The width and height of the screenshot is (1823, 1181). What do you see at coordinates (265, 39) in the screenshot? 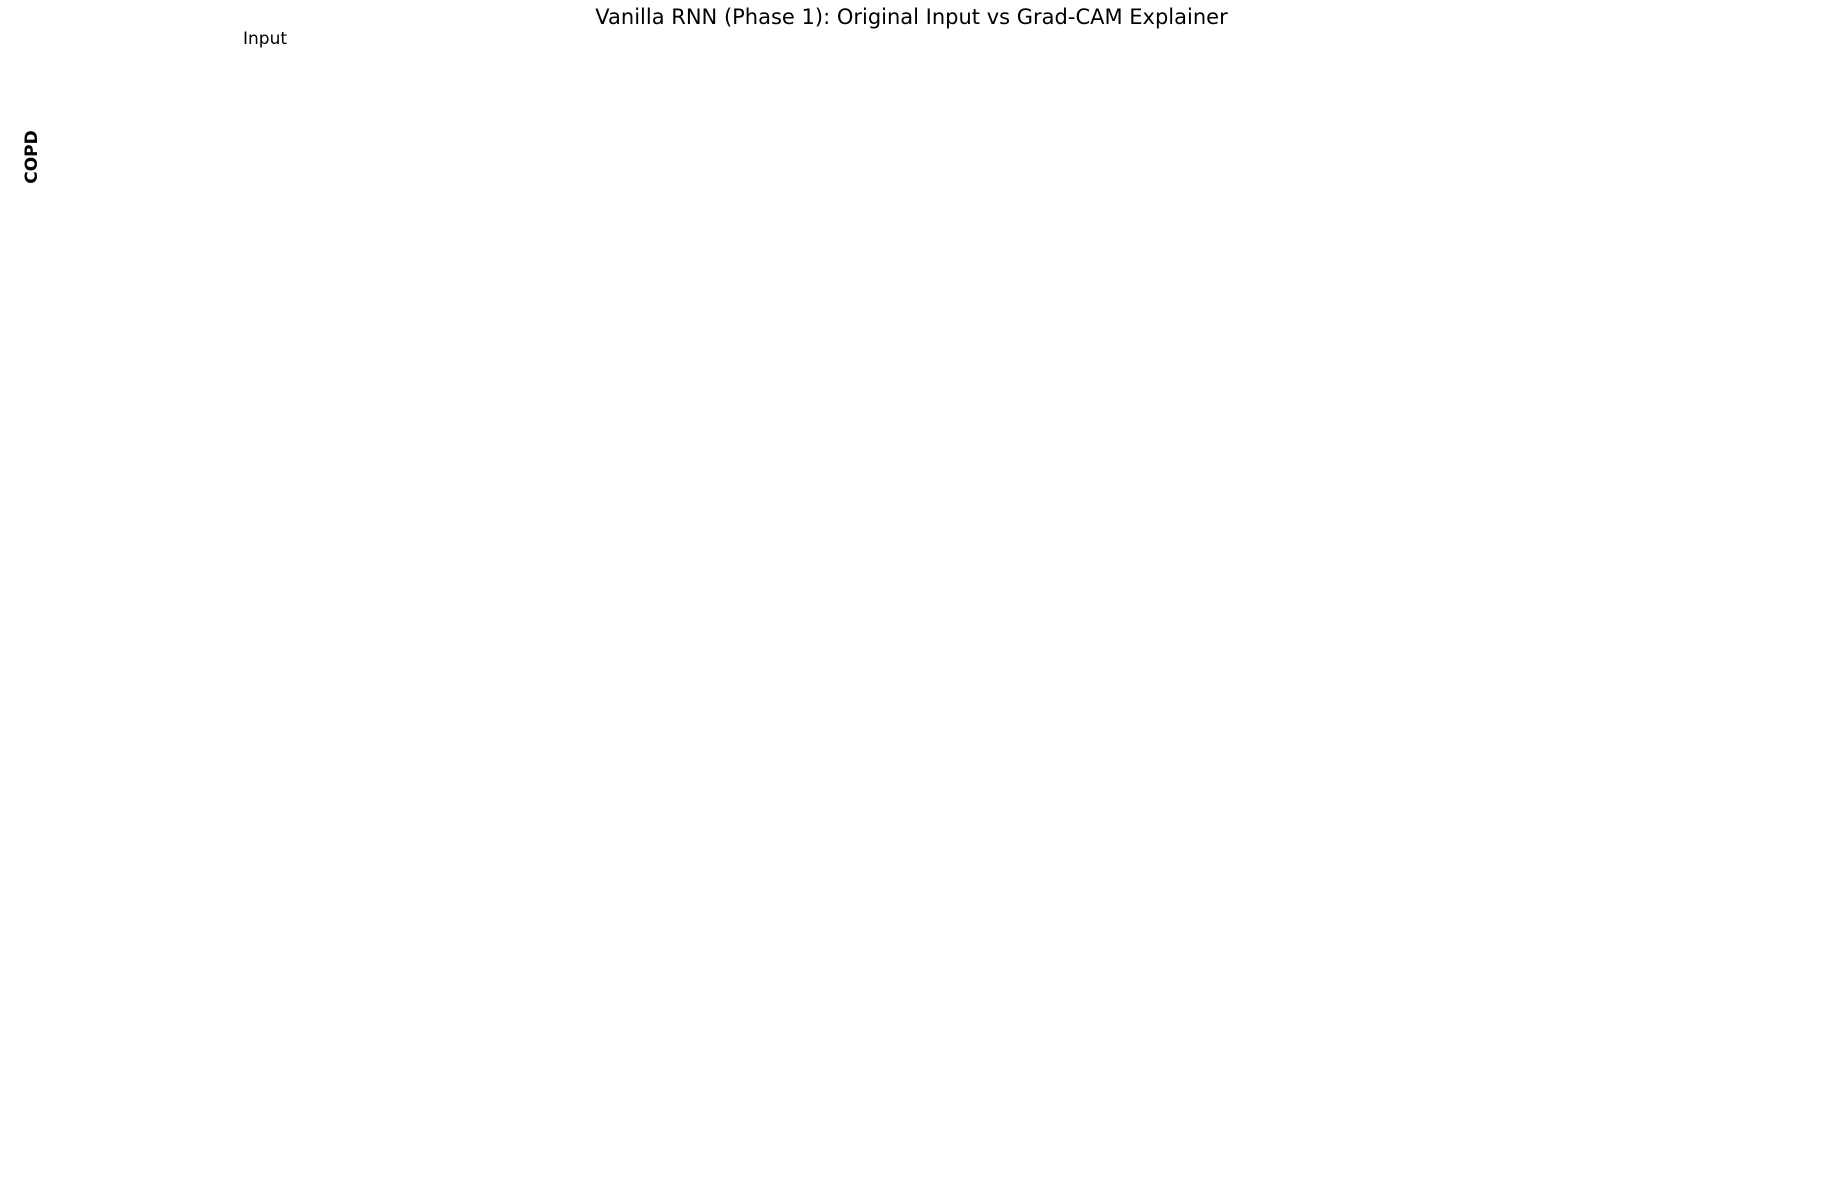
I see `panel-title-r0-c0: Input` at bounding box center [265, 39].